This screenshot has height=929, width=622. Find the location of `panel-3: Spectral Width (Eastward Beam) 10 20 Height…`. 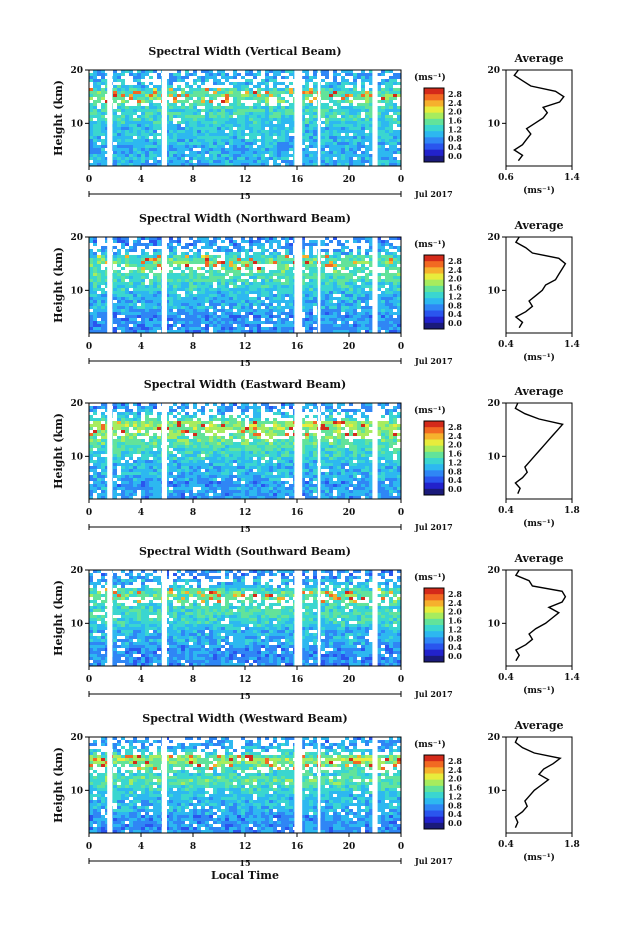

panel-3: Spectral Width (Eastward Beam) 10 20 Height… is located at coordinates (316, 456).